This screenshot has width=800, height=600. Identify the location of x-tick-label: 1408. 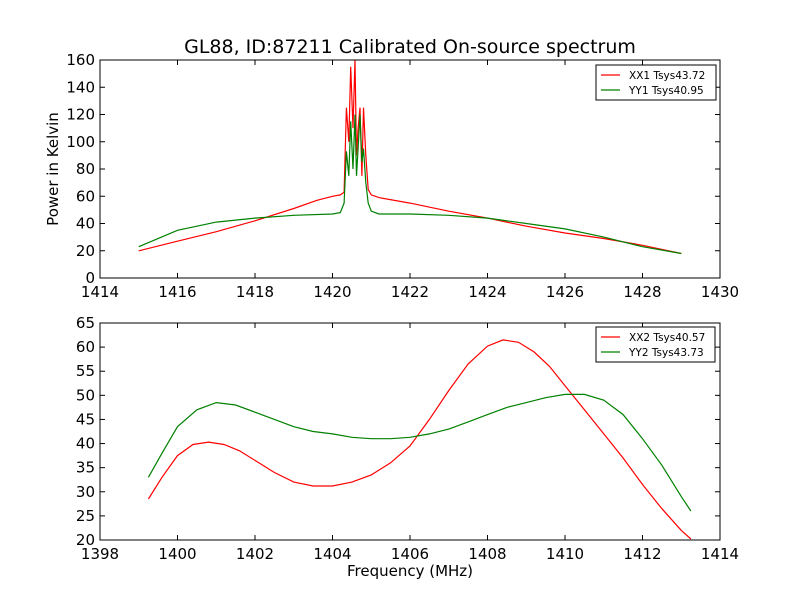
(487, 554).